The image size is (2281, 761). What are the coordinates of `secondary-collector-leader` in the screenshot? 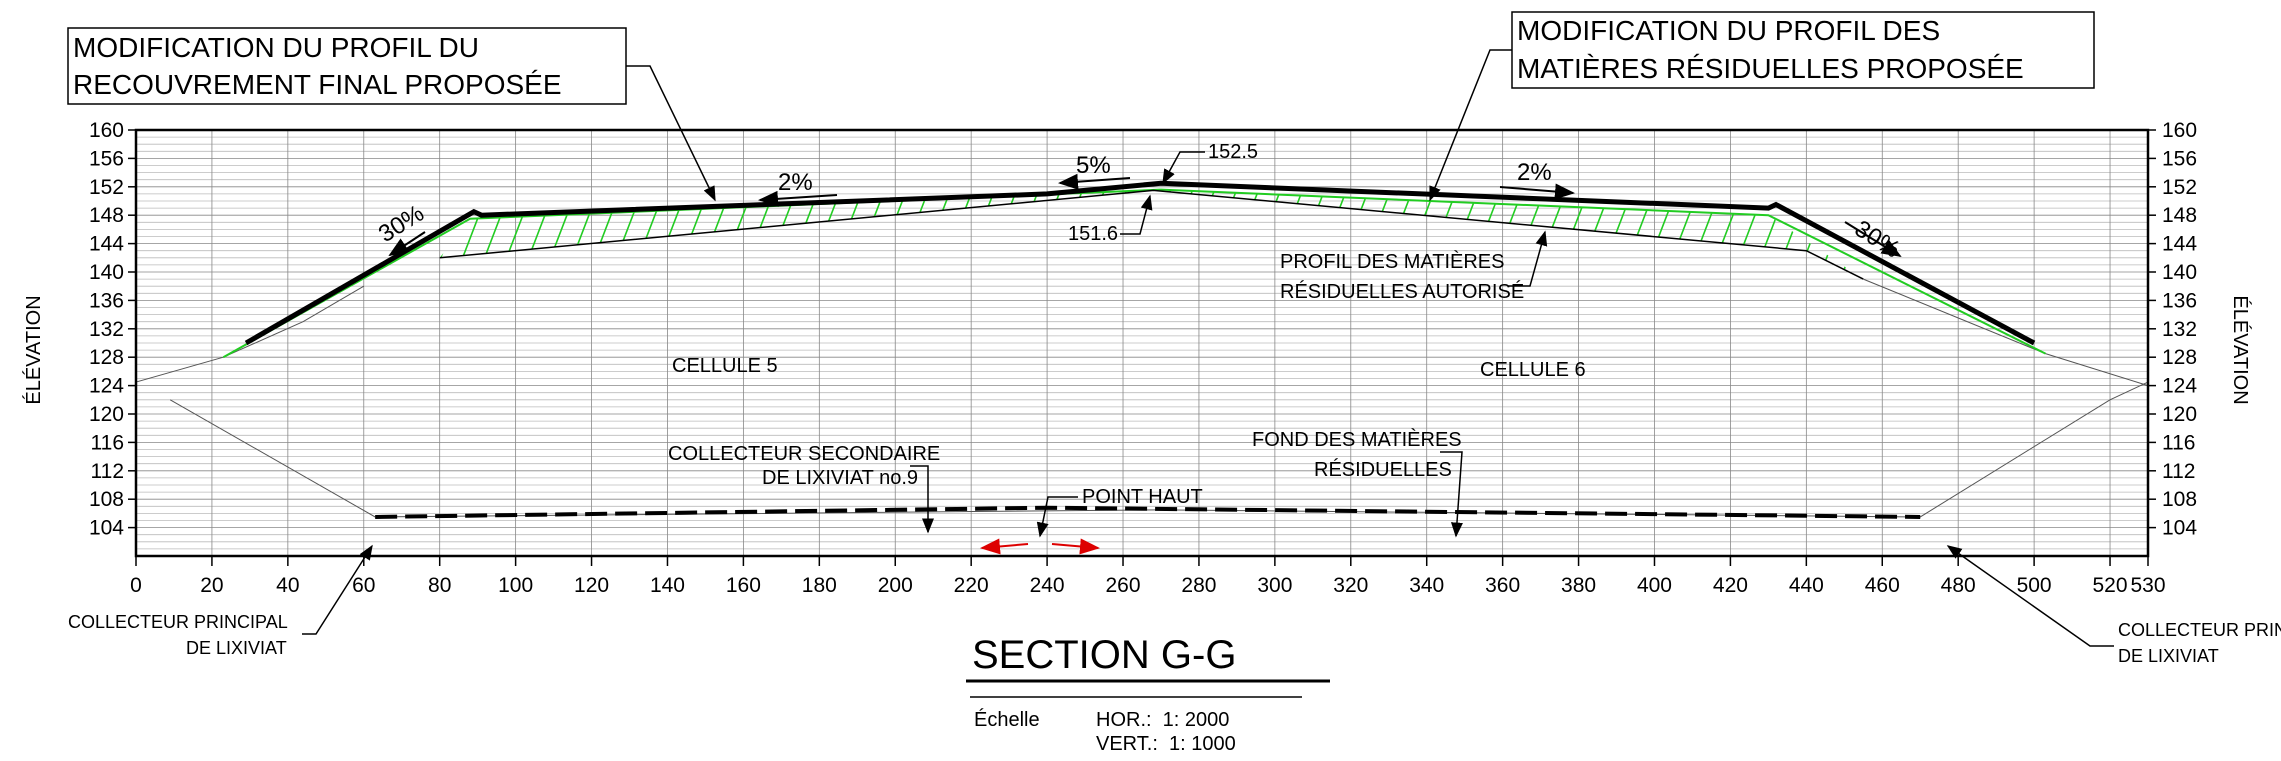 It's located at (922, 499).